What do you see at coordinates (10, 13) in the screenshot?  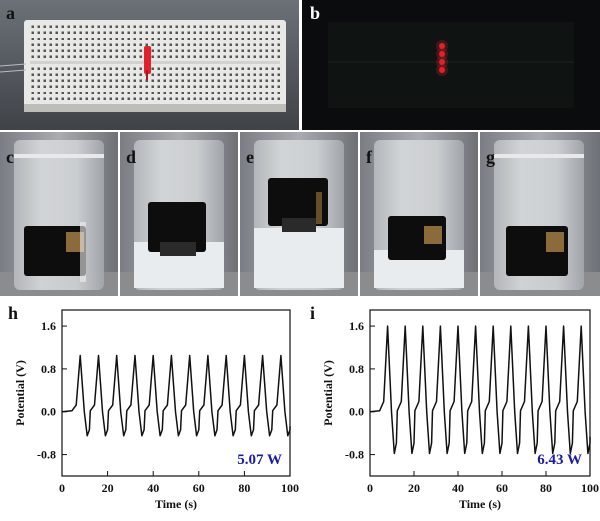 I see `panel-label-a: a` at bounding box center [10, 13].